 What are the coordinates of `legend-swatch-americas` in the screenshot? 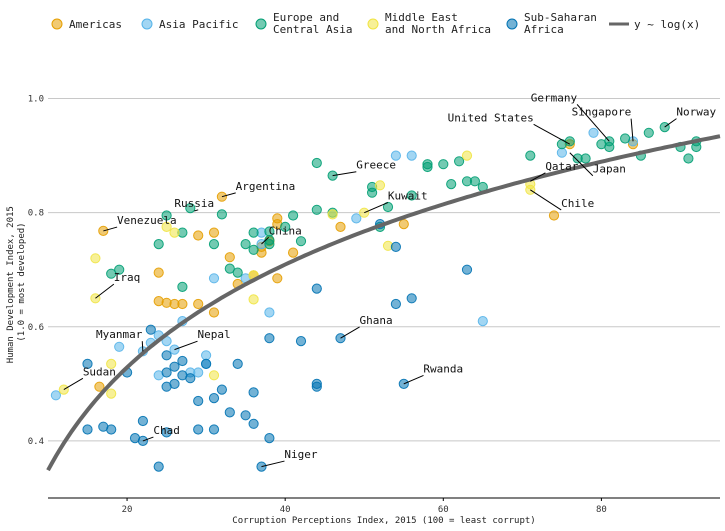 It's located at (57, 24).